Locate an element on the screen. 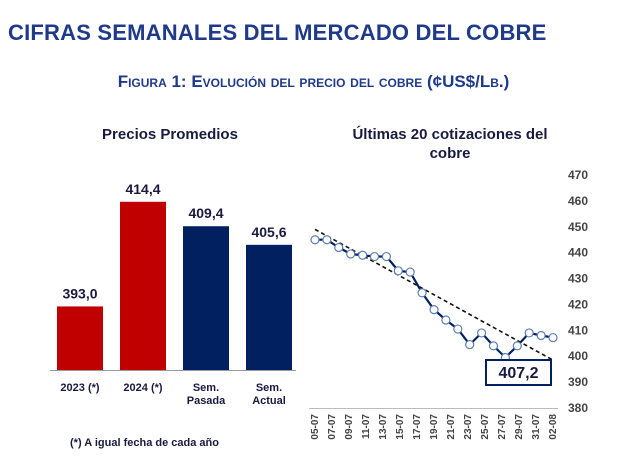 This screenshot has height=472, width=627. footnote: (*) A igual fecha de cada año is located at coordinates (144, 443).